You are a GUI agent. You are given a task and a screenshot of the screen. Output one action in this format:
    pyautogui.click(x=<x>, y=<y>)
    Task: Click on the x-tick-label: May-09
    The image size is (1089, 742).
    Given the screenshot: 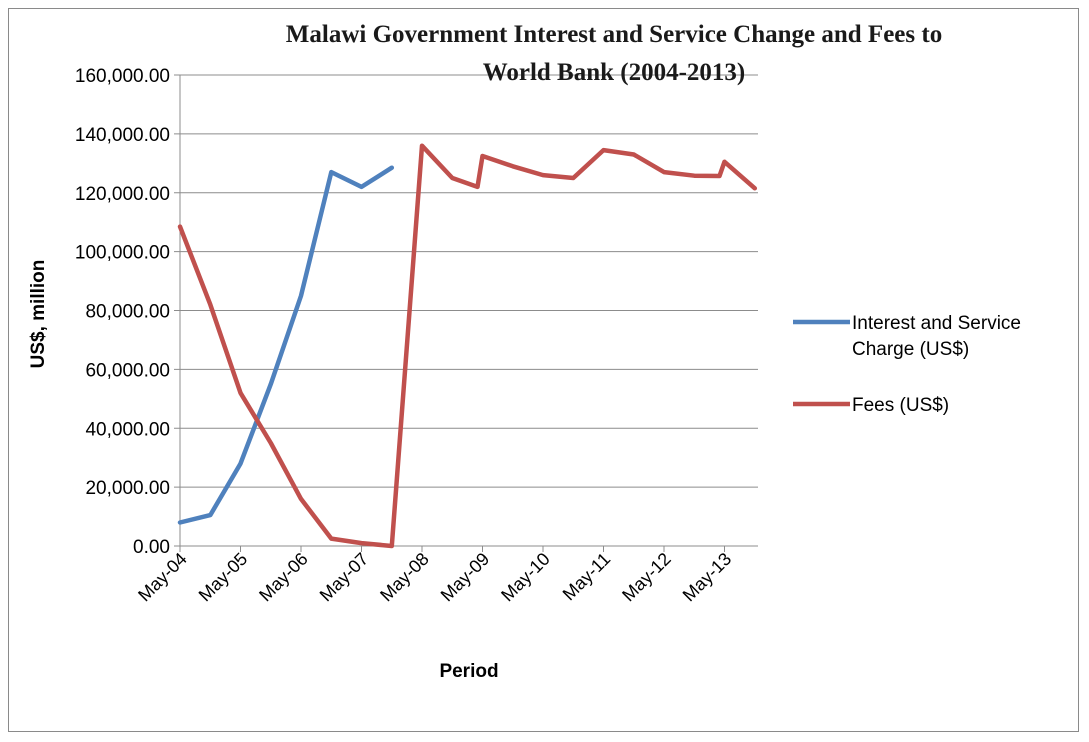 What is the action you would take?
    pyautogui.click(x=465, y=577)
    